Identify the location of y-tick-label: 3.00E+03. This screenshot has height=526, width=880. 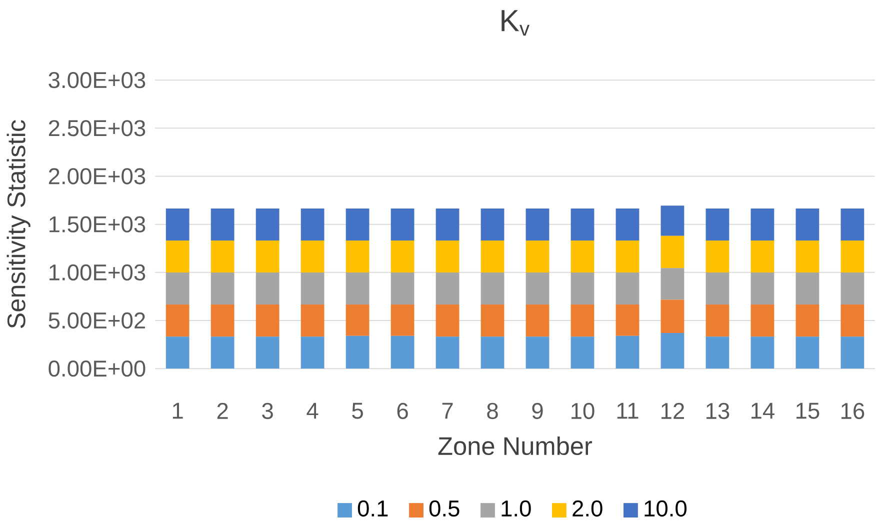
(97, 80).